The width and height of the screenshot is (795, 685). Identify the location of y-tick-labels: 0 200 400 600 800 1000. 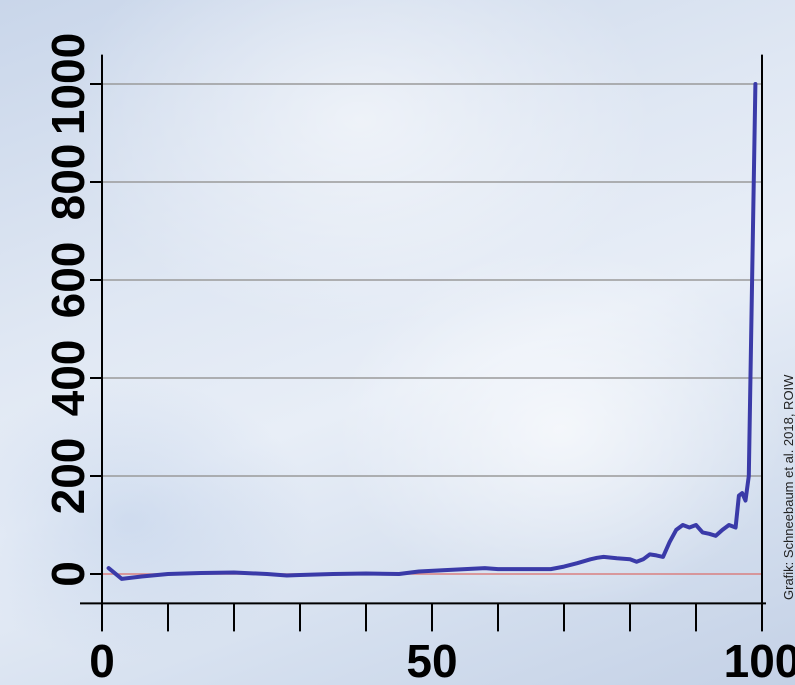
(68, 310).